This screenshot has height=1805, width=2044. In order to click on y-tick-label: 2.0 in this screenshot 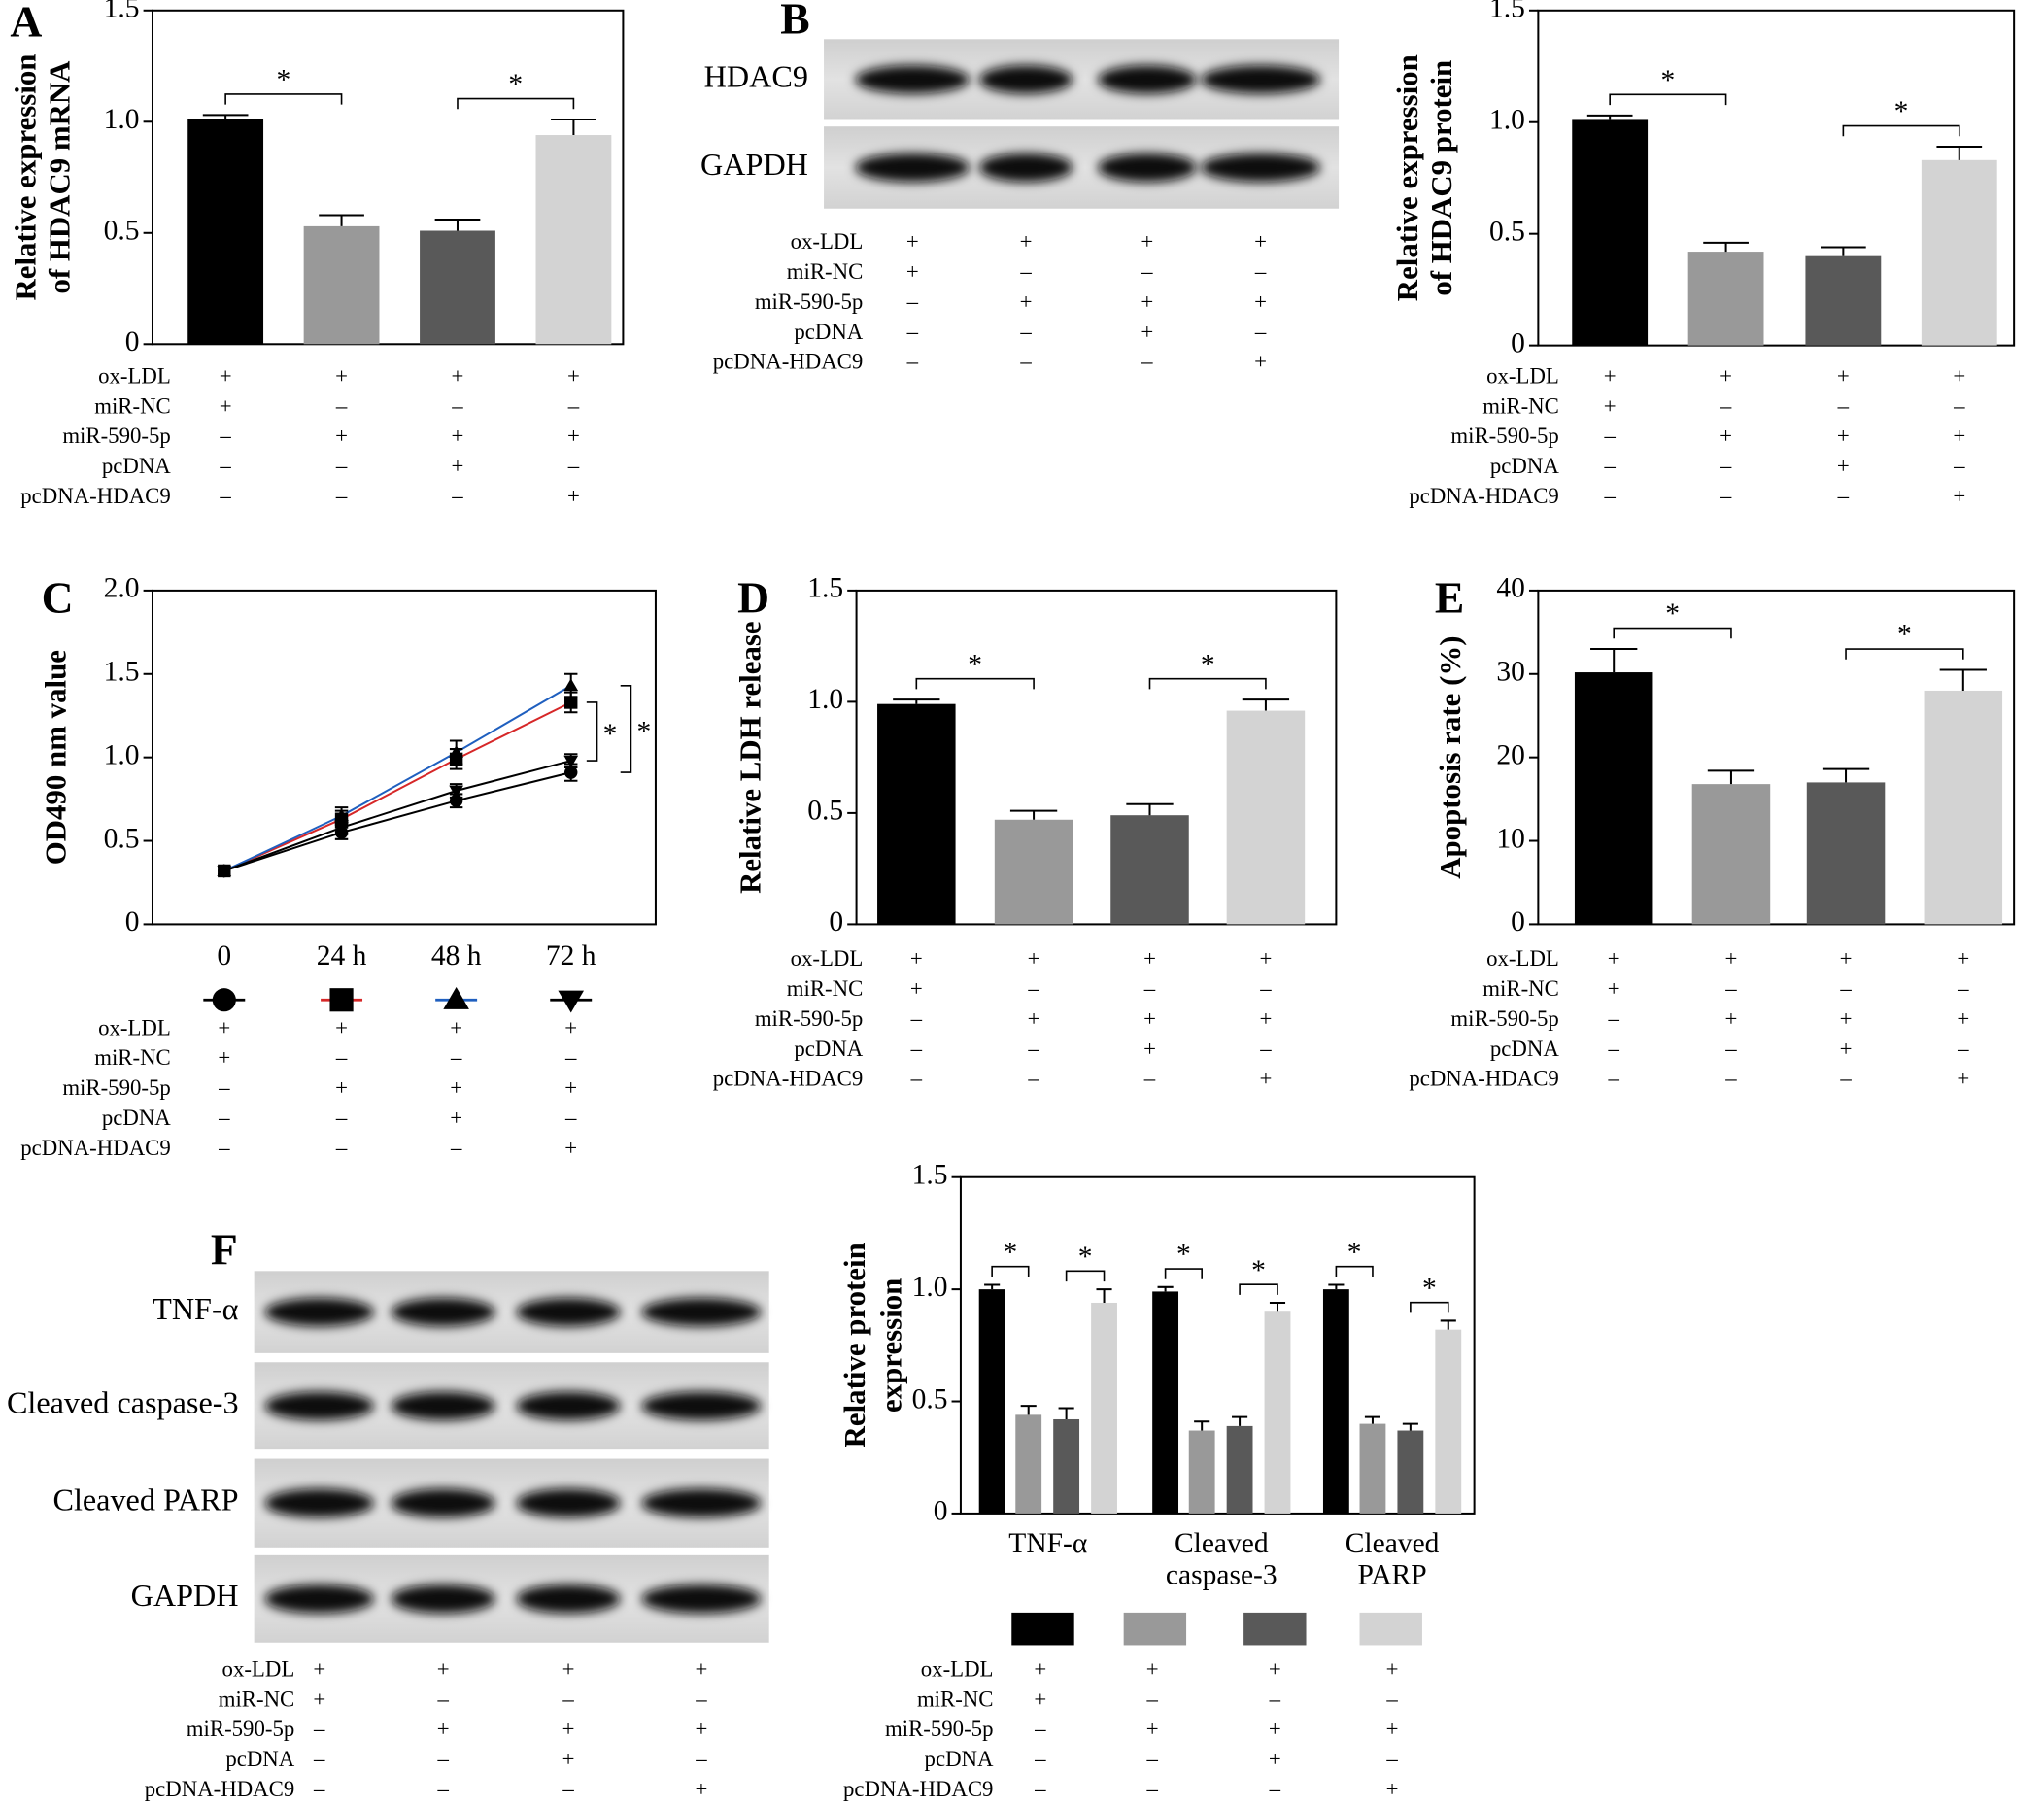, I will do `click(122, 588)`.